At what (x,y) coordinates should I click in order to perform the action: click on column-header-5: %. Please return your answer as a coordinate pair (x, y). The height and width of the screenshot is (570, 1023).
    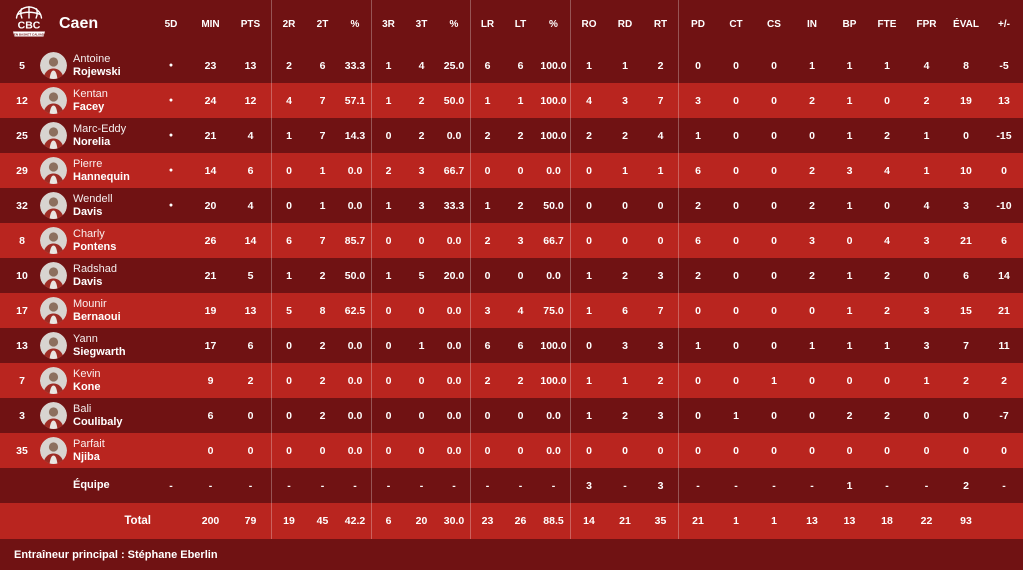
    Looking at the image, I should click on (355, 24).